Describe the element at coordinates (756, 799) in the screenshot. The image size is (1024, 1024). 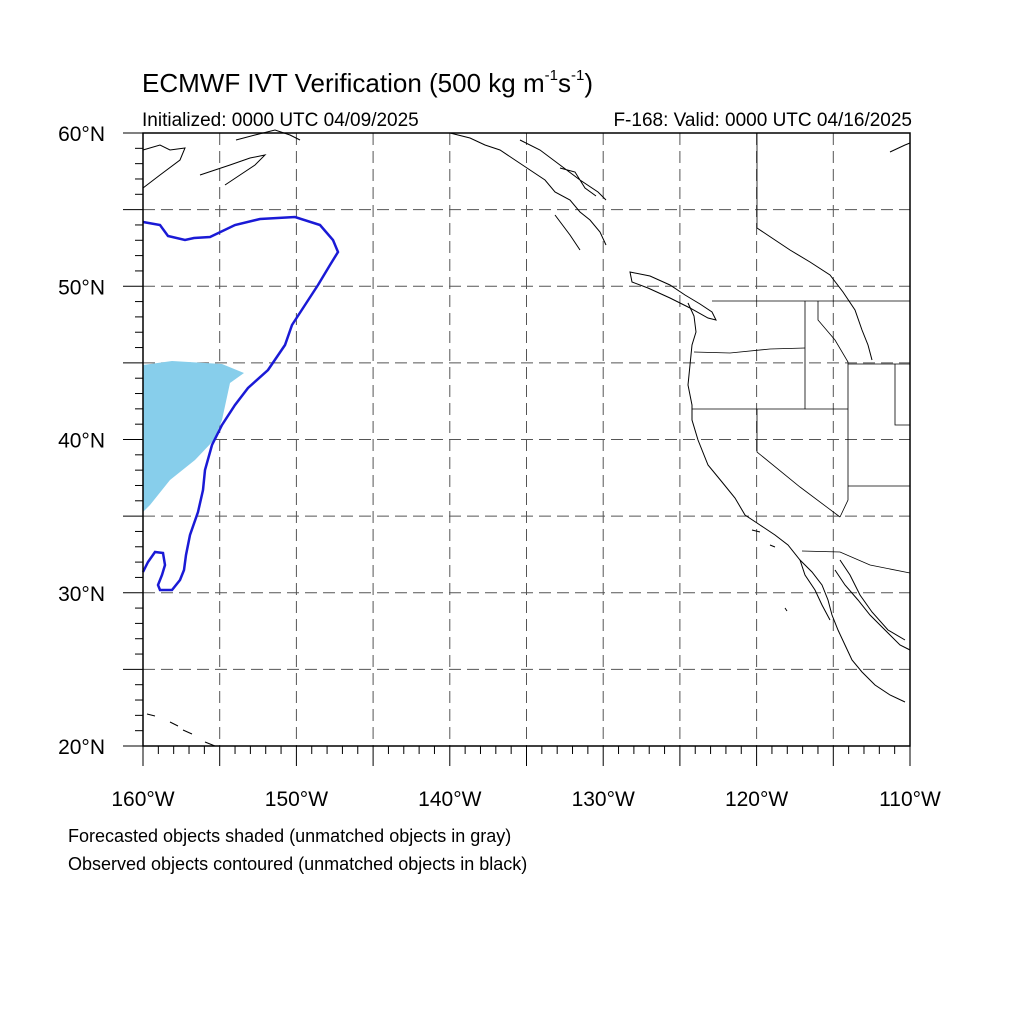
I see `lon-label: 120°W` at that location.